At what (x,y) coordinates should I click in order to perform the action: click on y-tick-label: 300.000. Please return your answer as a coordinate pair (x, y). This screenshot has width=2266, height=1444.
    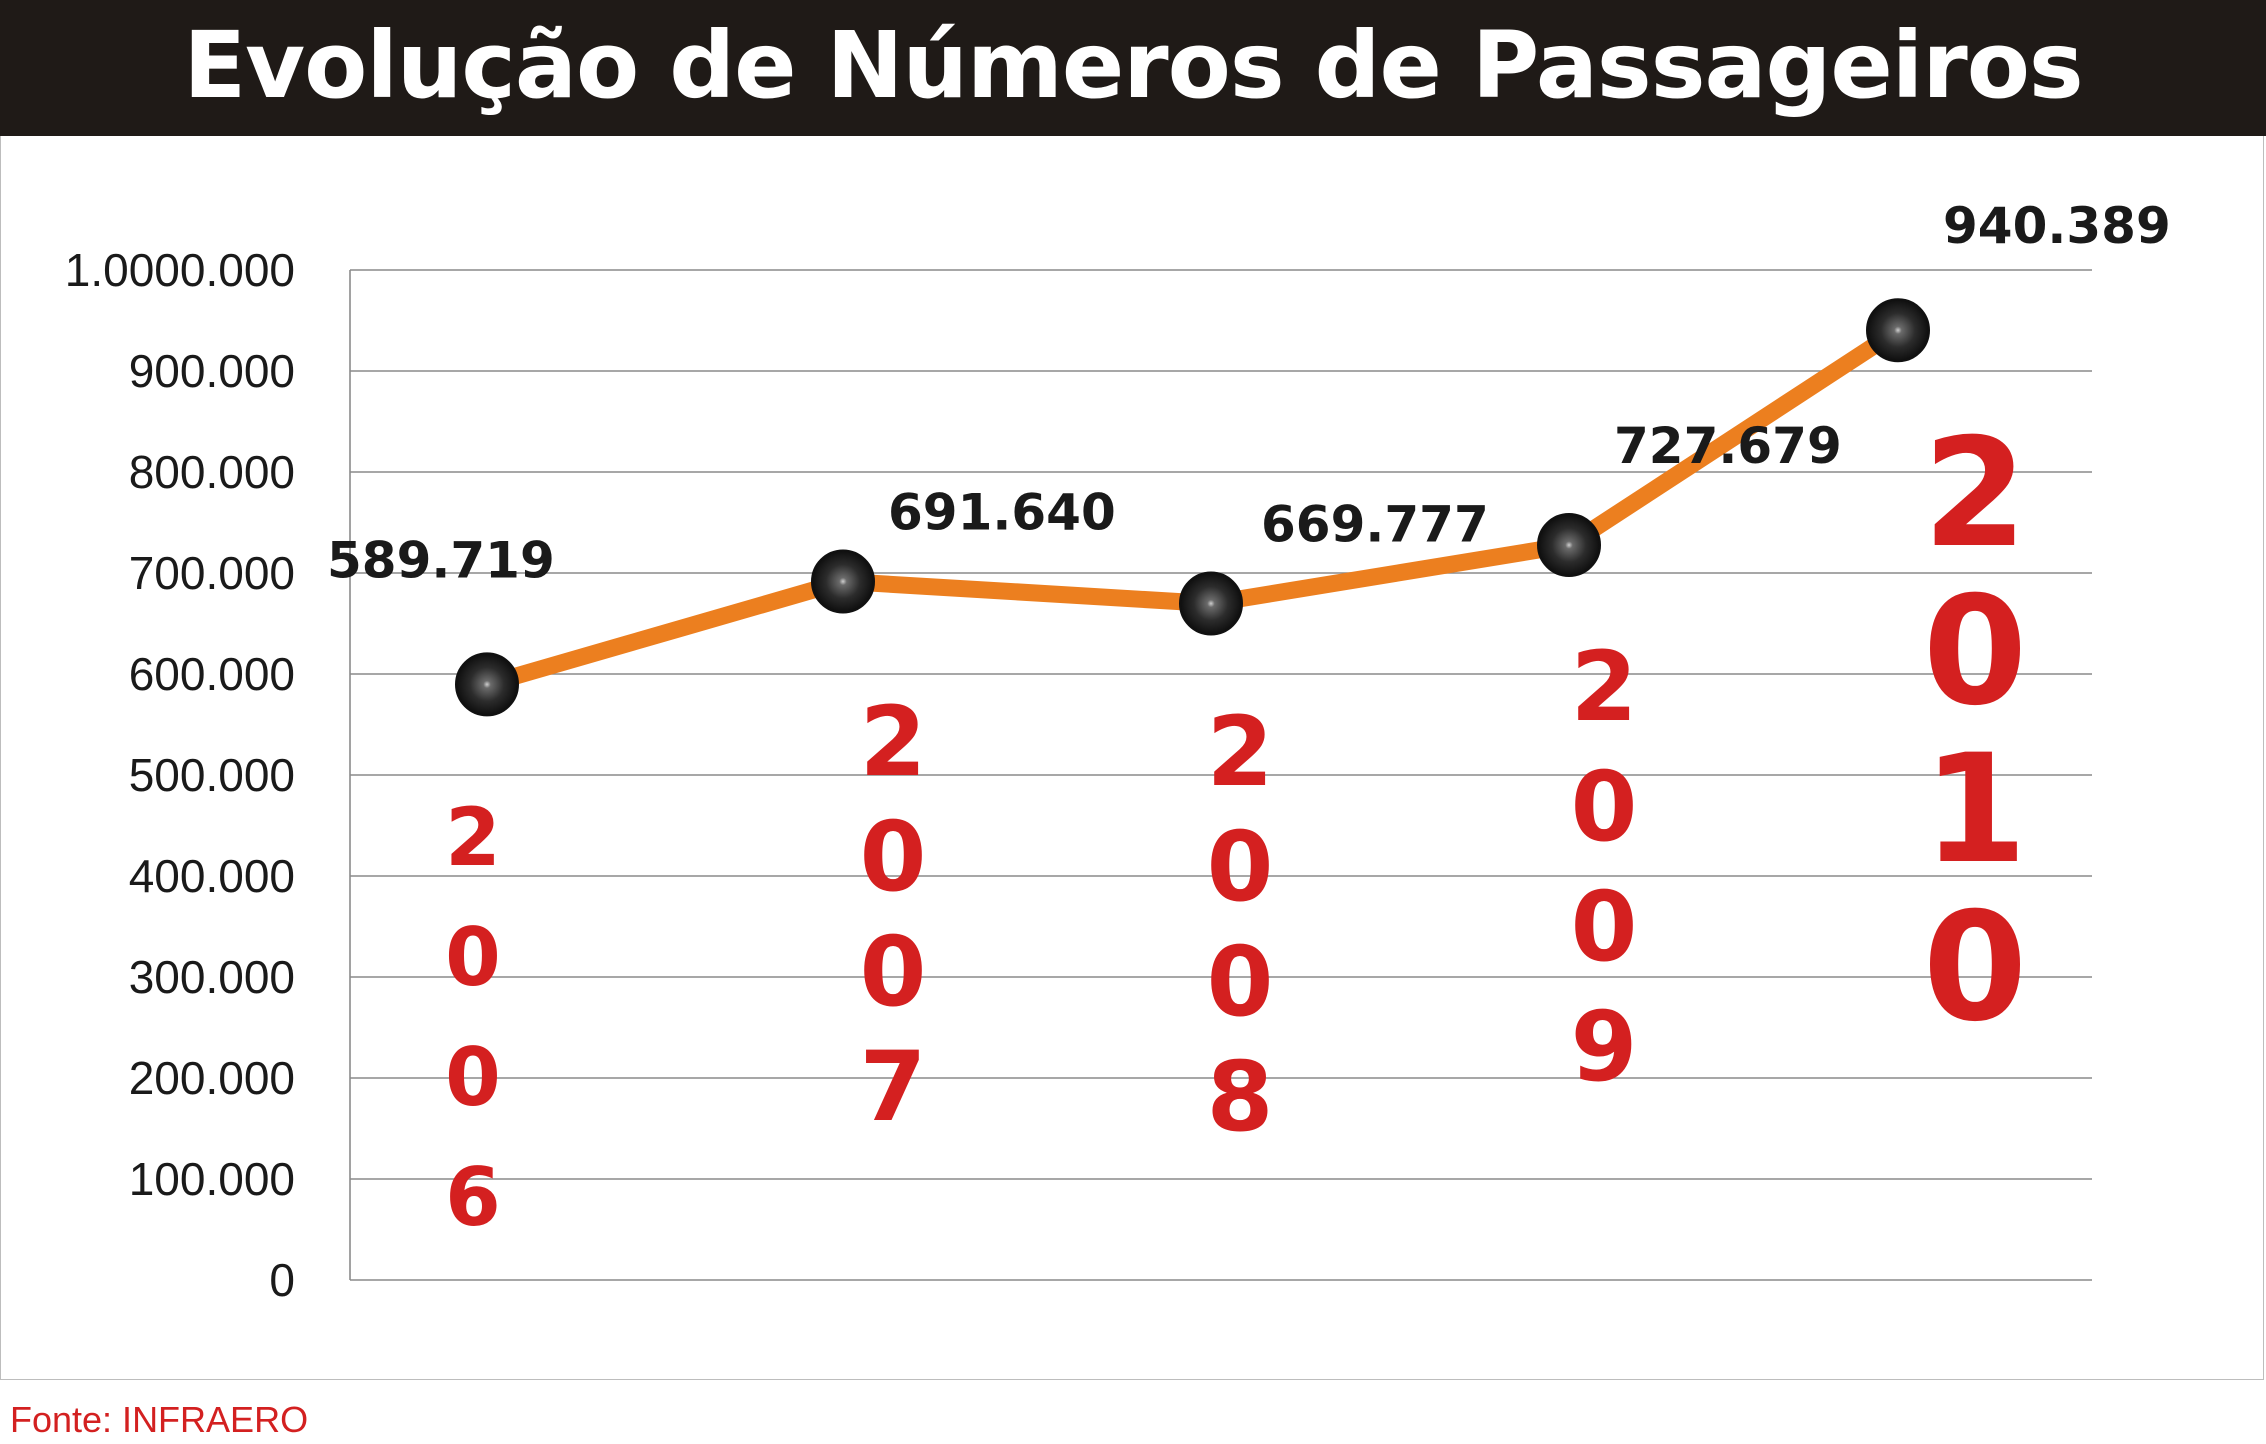
    Looking at the image, I should click on (212, 977).